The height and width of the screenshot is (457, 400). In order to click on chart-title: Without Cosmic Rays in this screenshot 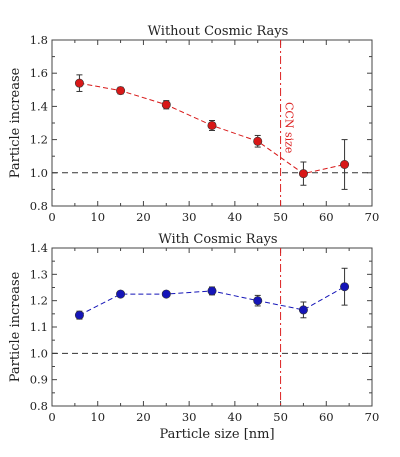, I will do `click(218, 31)`.